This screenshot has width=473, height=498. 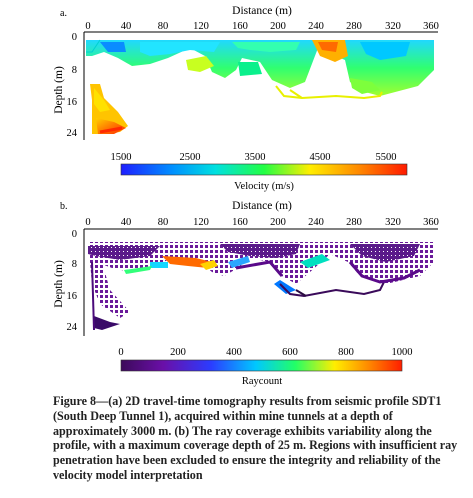 What do you see at coordinates (240, 26) in the screenshot?
I see `panel-a-x-tick-160: 160` at bounding box center [240, 26].